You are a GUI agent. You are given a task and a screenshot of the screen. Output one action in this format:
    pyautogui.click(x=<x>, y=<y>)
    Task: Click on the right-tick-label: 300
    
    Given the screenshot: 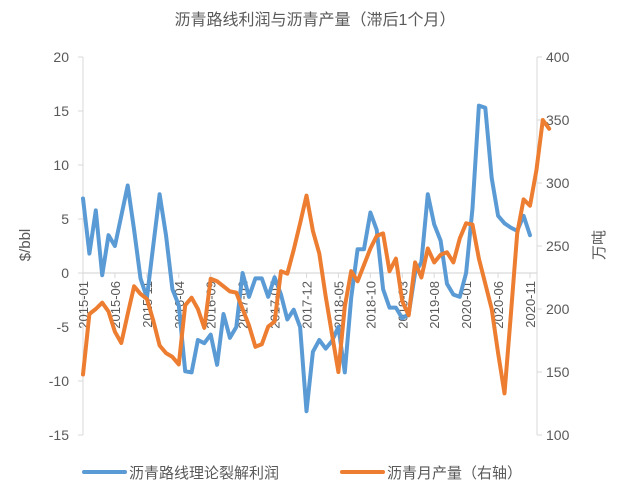 What is the action you would take?
    pyautogui.click(x=558, y=183)
    